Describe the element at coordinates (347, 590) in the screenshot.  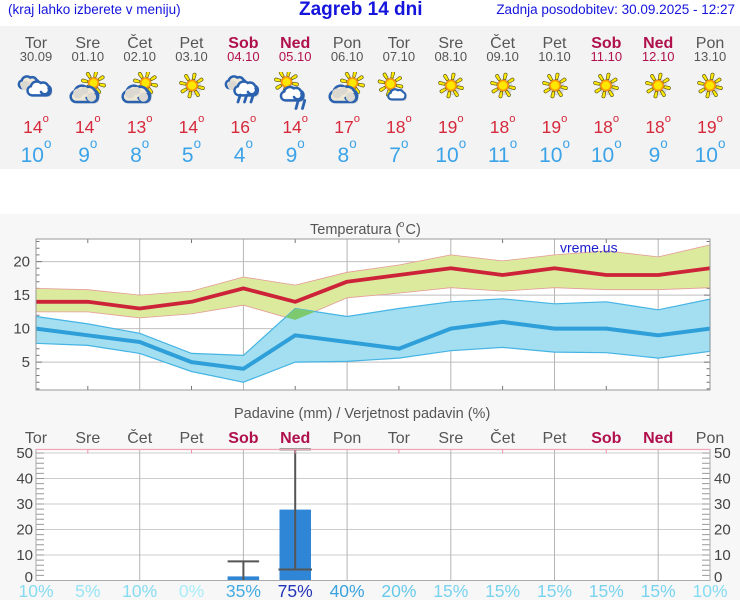
I see `svg-text: 40%` at that location.